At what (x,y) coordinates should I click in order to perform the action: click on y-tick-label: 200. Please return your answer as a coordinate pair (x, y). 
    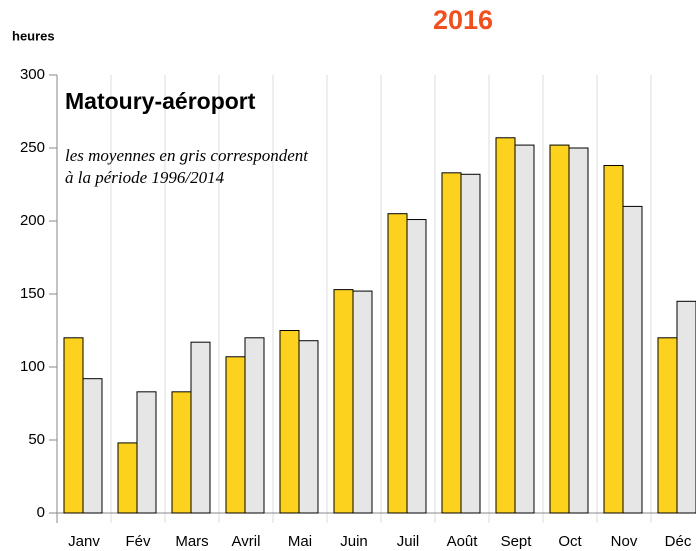
    Looking at the image, I should click on (32, 220).